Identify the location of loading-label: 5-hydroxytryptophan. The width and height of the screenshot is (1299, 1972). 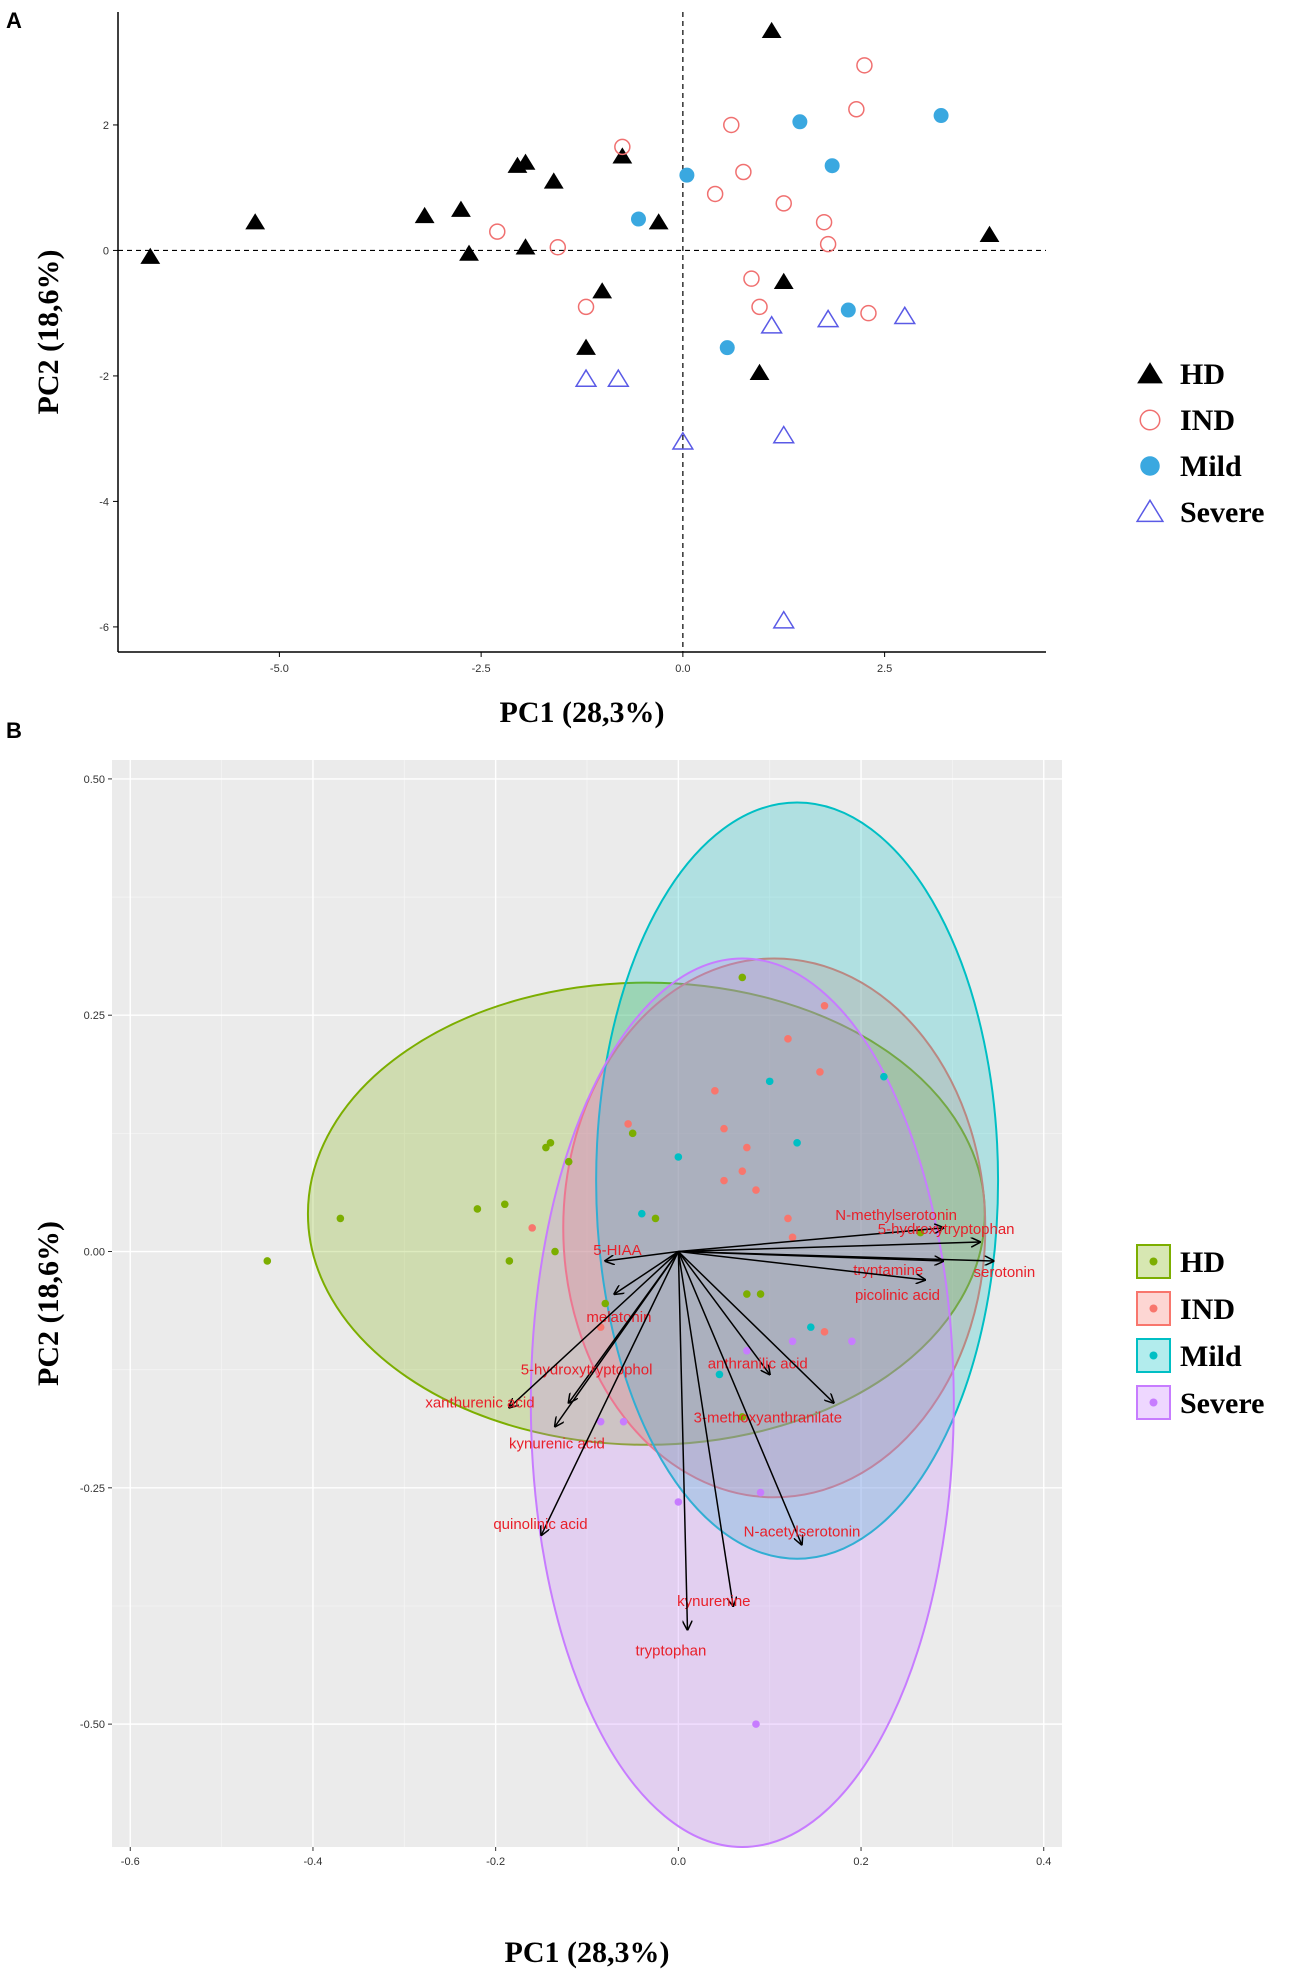
(946, 1229).